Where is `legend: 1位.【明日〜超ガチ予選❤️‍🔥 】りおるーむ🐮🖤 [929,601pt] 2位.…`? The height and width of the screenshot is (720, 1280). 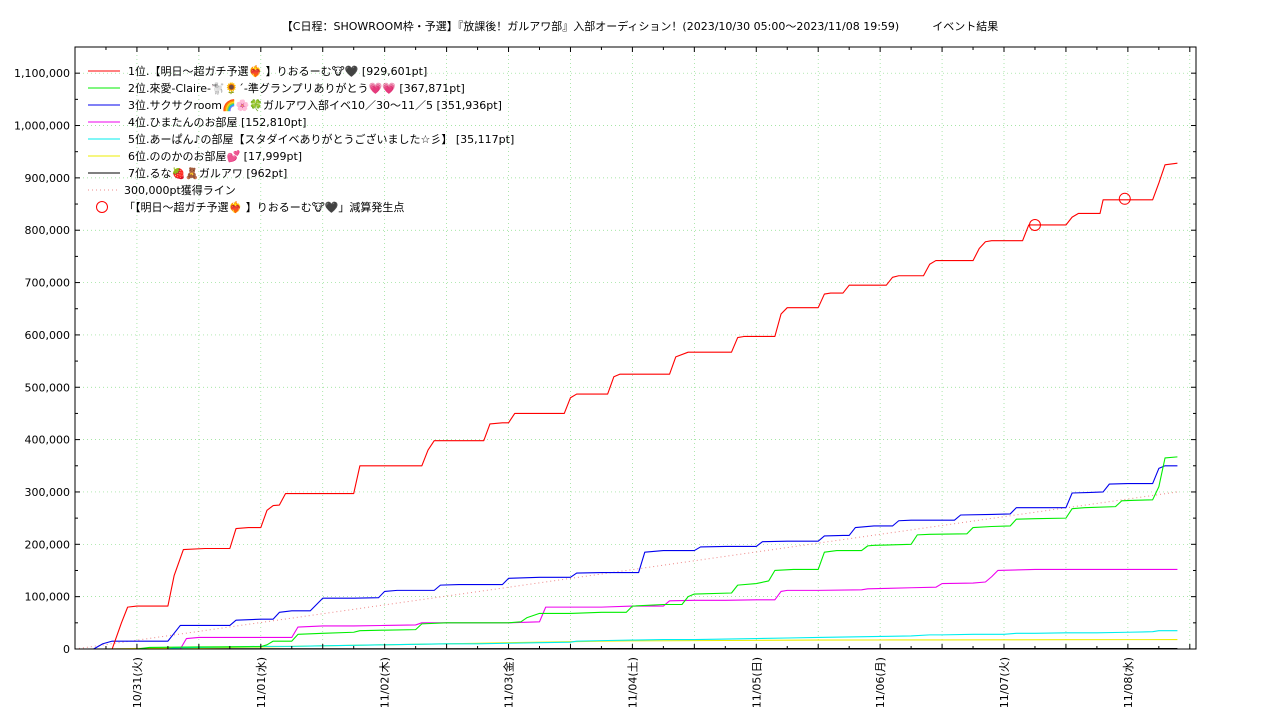 legend: 1位.【明日〜超ガチ予選❤️‍🔥 】りおるーむ🐮🖤 [929,601pt] 2位.… is located at coordinates (301, 139).